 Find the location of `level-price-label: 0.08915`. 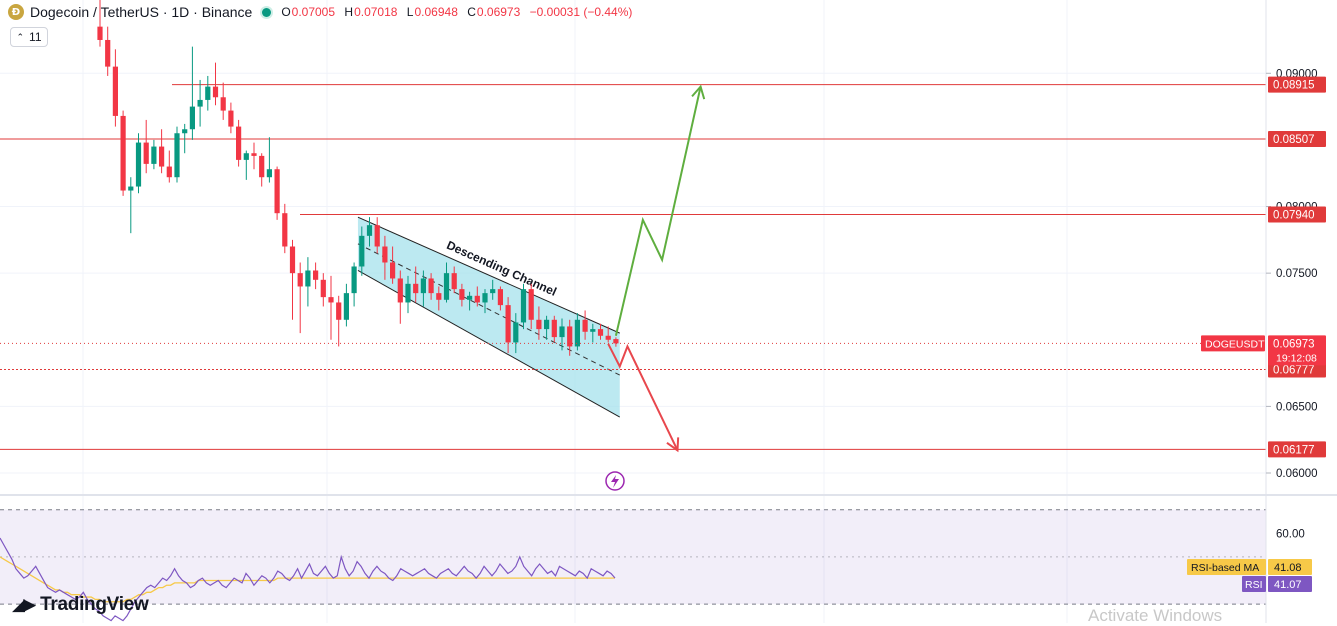

level-price-label: 0.08915 is located at coordinates (1294, 86).